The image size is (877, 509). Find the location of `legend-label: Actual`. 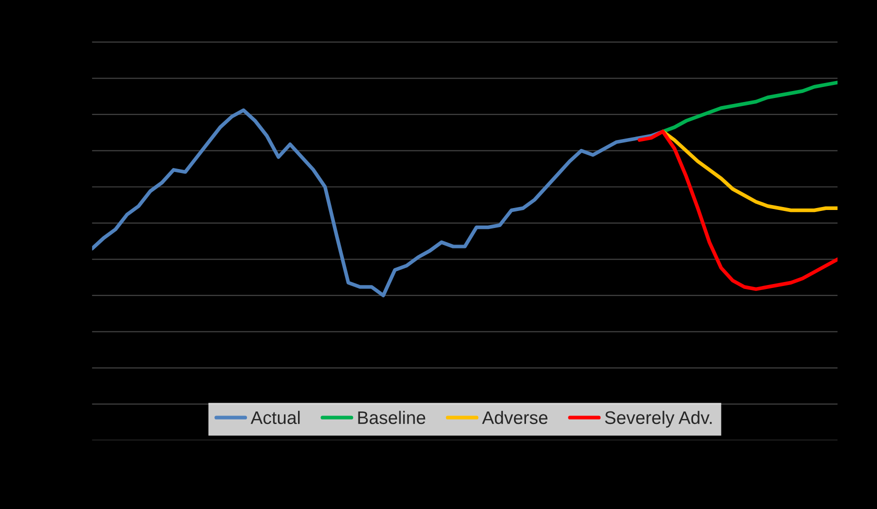

legend-label: Actual is located at coordinates (275, 417).